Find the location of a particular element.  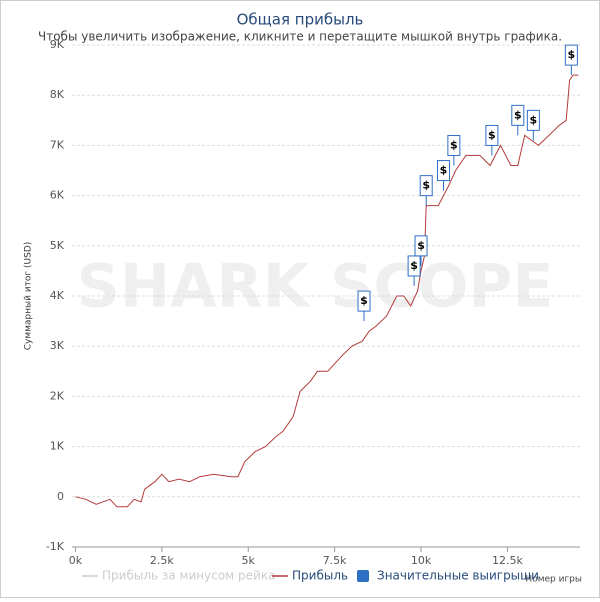

y-tick-label: 4K is located at coordinates (57, 295).